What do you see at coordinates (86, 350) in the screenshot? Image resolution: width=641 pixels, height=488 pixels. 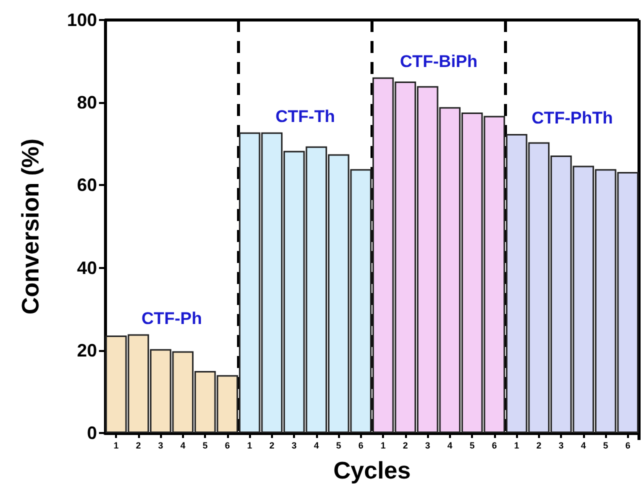 I see `y-tick-label: 20` at bounding box center [86, 350].